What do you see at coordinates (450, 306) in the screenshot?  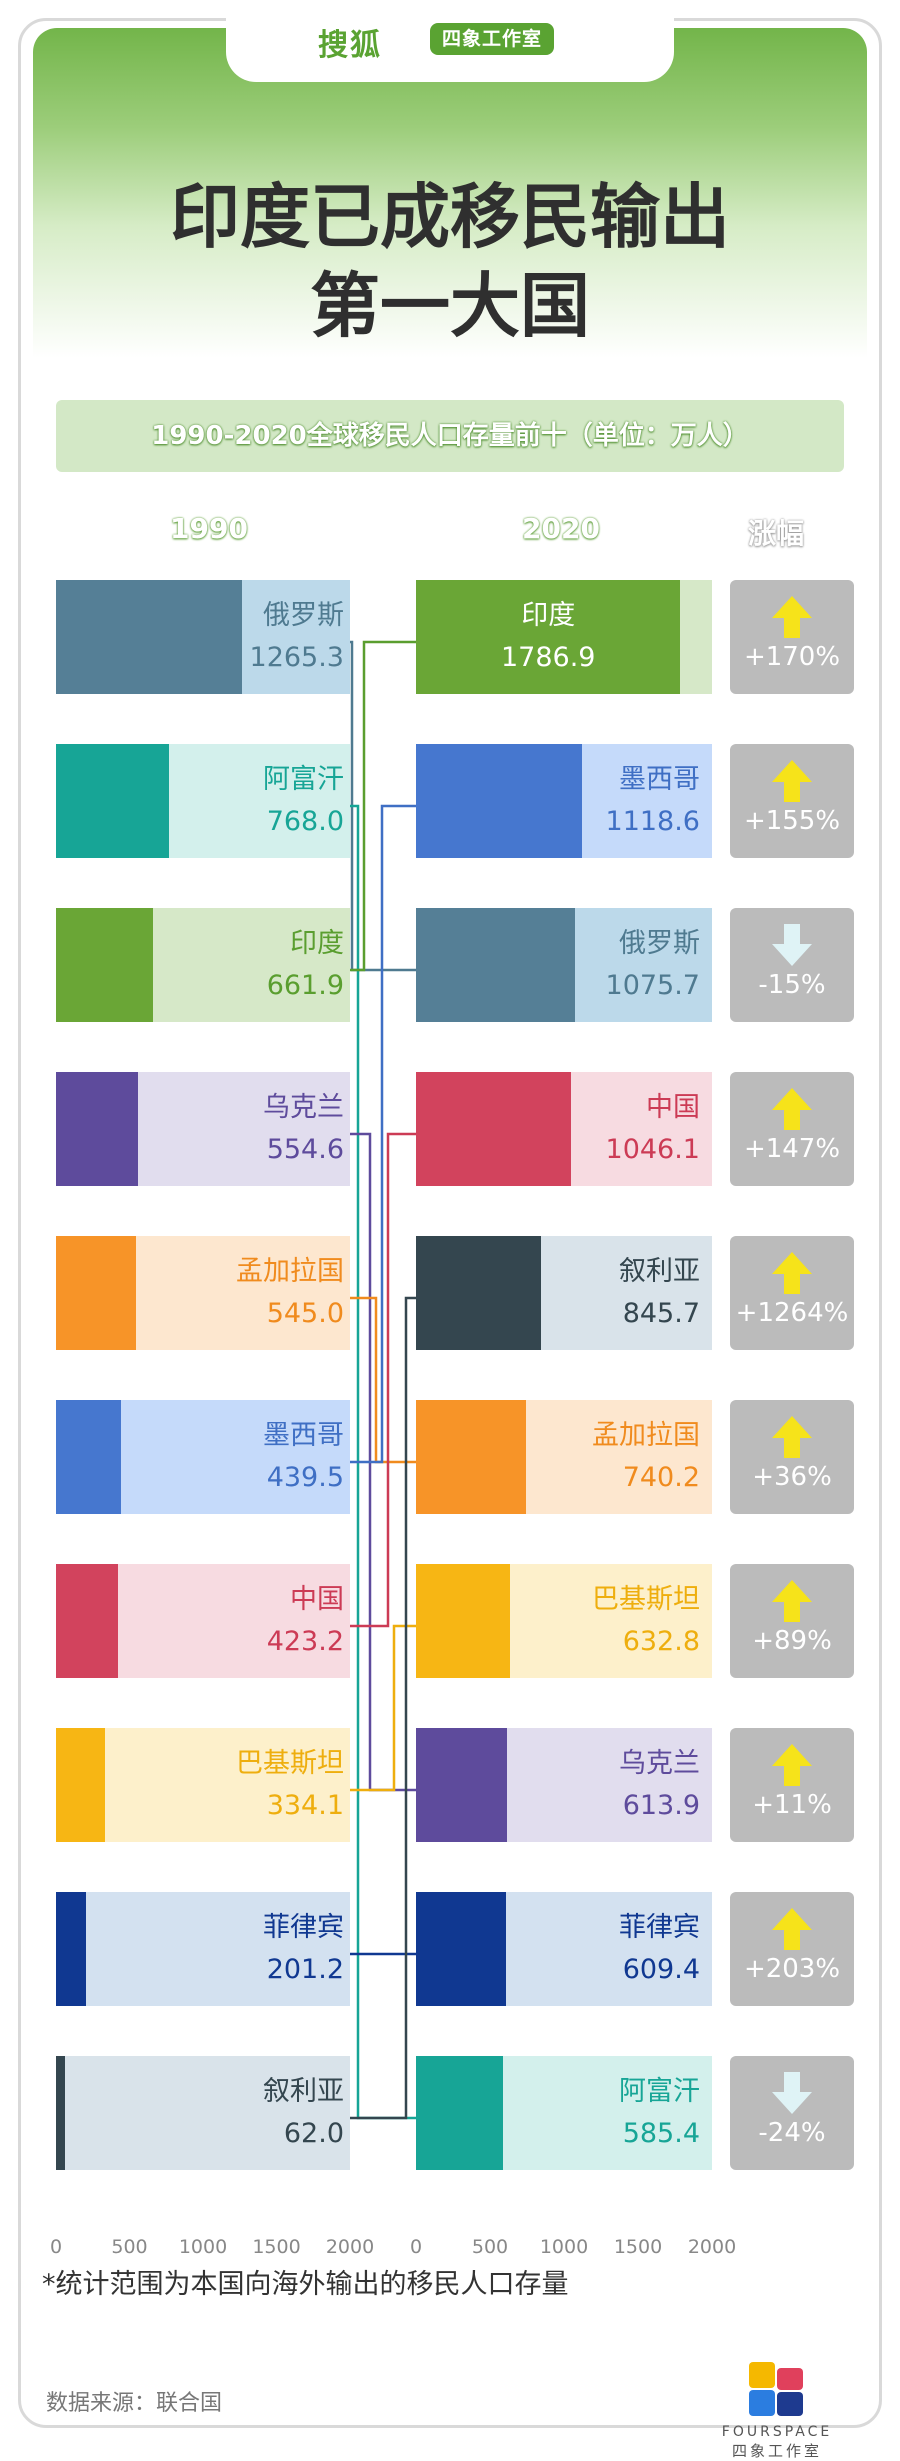 I see `page-title-line2: 第一大国` at bounding box center [450, 306].